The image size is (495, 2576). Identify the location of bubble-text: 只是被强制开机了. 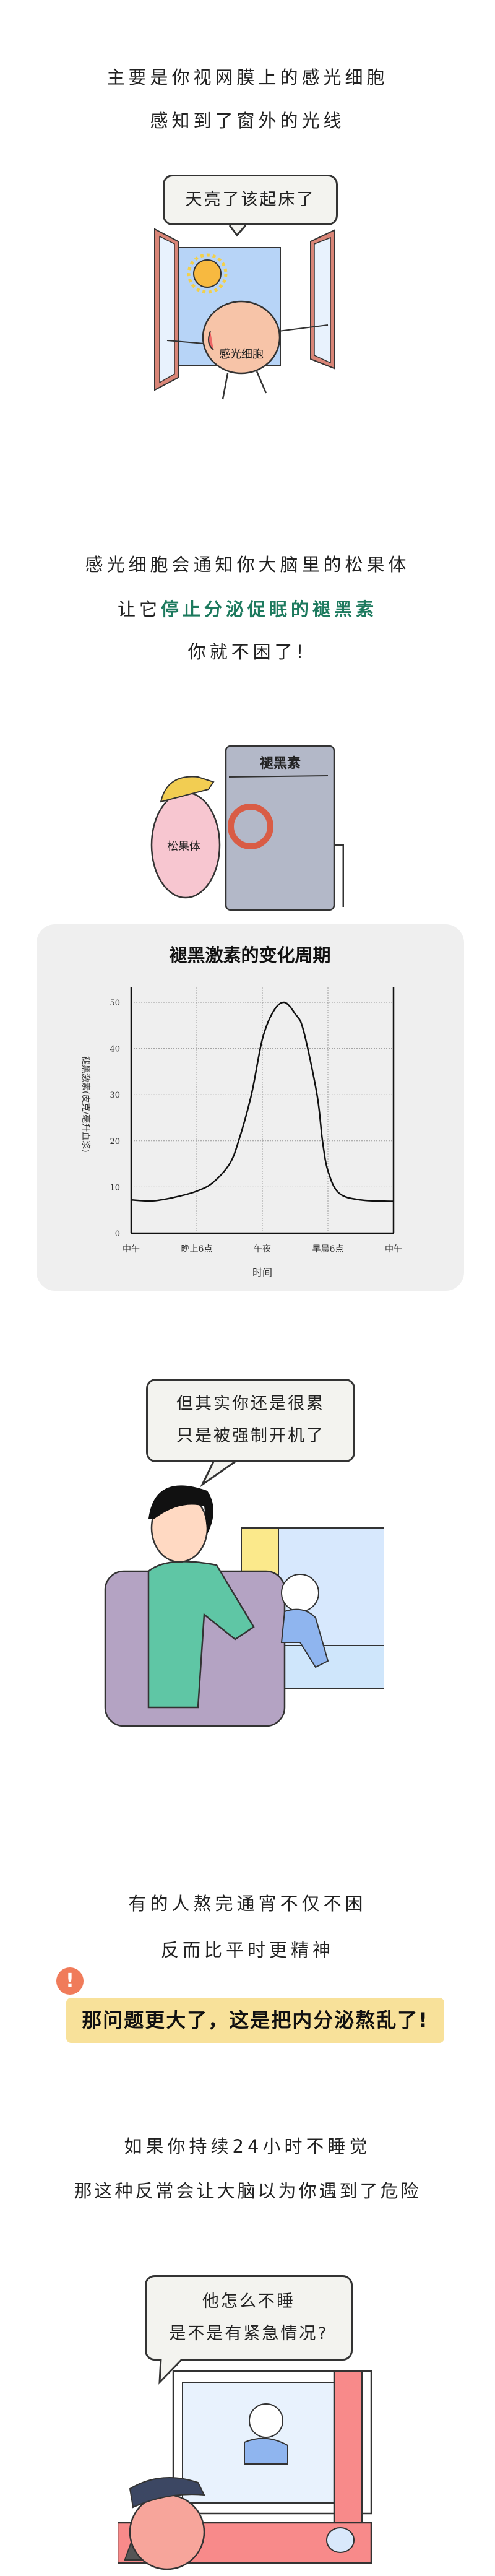
(250, 1436).